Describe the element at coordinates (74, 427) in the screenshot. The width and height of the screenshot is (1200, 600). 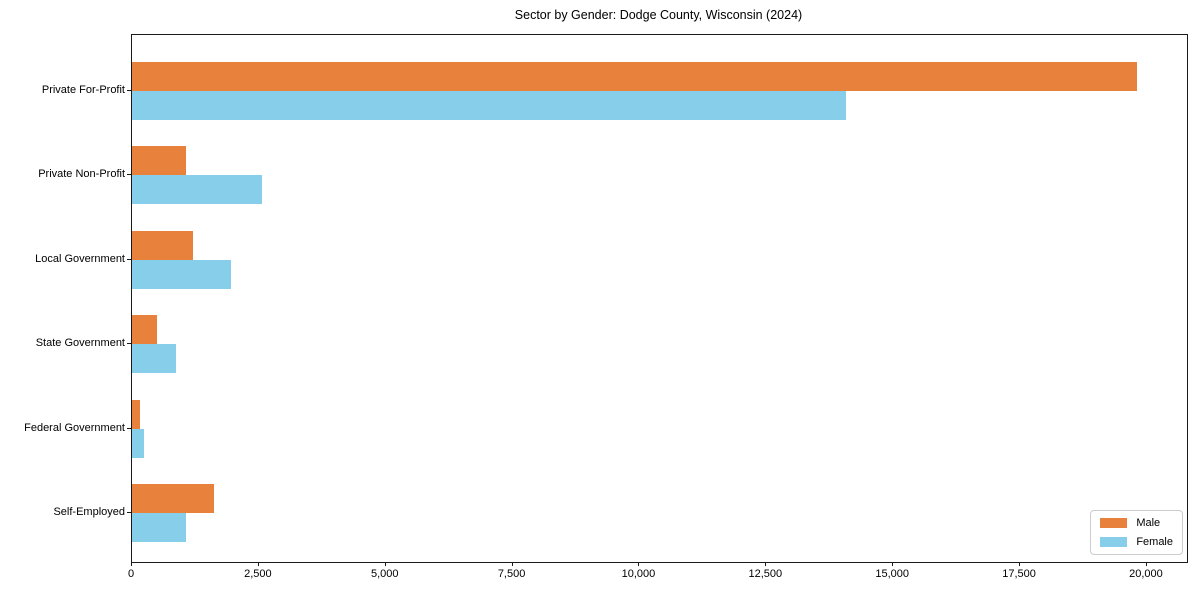
I see `y-tick-label: Federal Government` at that location.